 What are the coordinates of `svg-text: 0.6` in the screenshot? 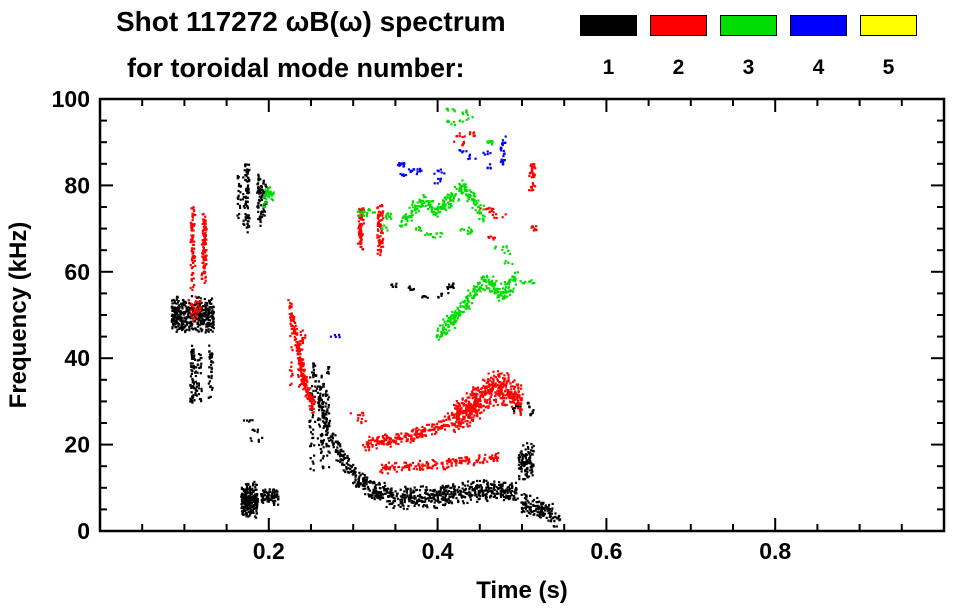 It's located at (606, 551).